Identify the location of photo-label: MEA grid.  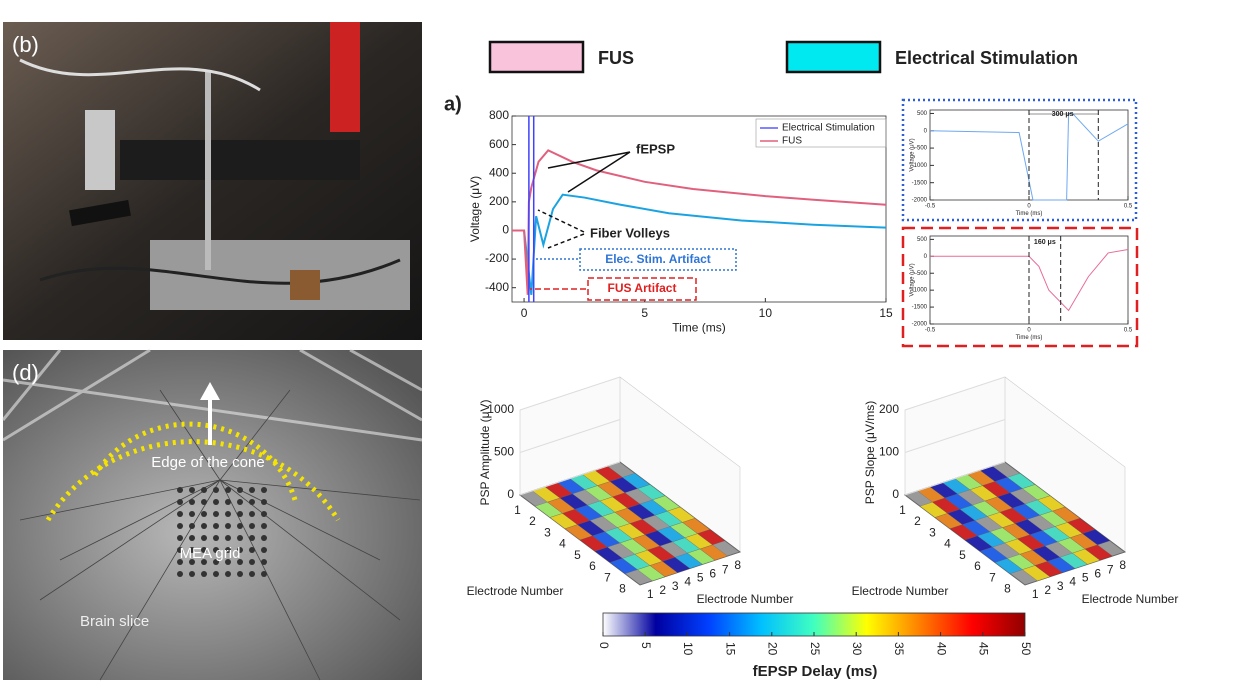
(210, 553).